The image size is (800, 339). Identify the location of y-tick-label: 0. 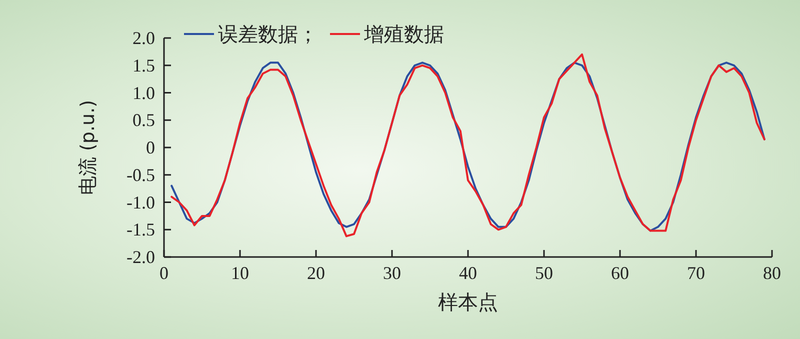
(150, 148).